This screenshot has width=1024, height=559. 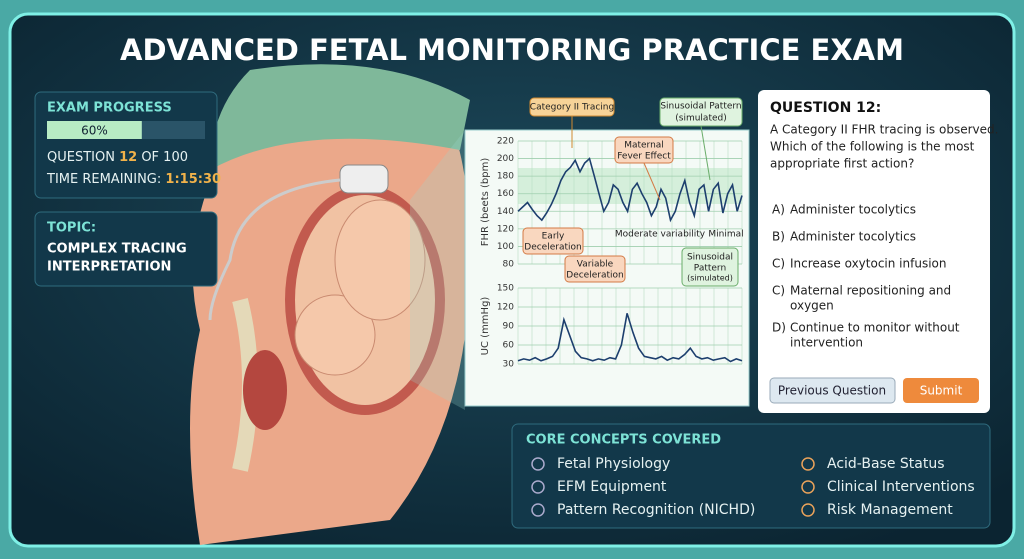 I want to click on concepts-heading: CORE CONCEPTS COVERED, so click(x=623, y=440).